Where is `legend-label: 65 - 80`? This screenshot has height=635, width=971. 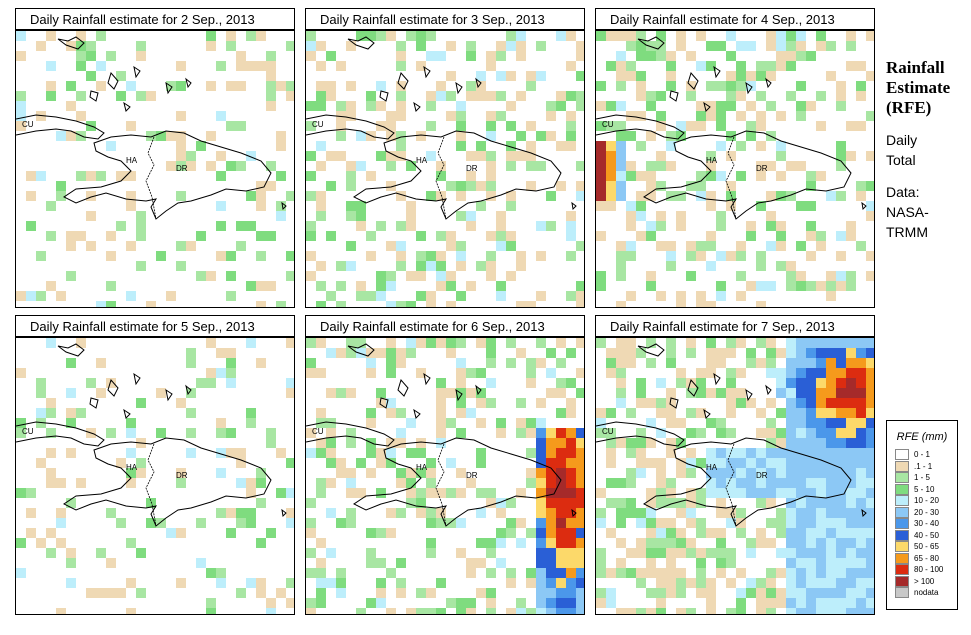
legend-label: 65 - 80 is located at coordinates (926, 558).